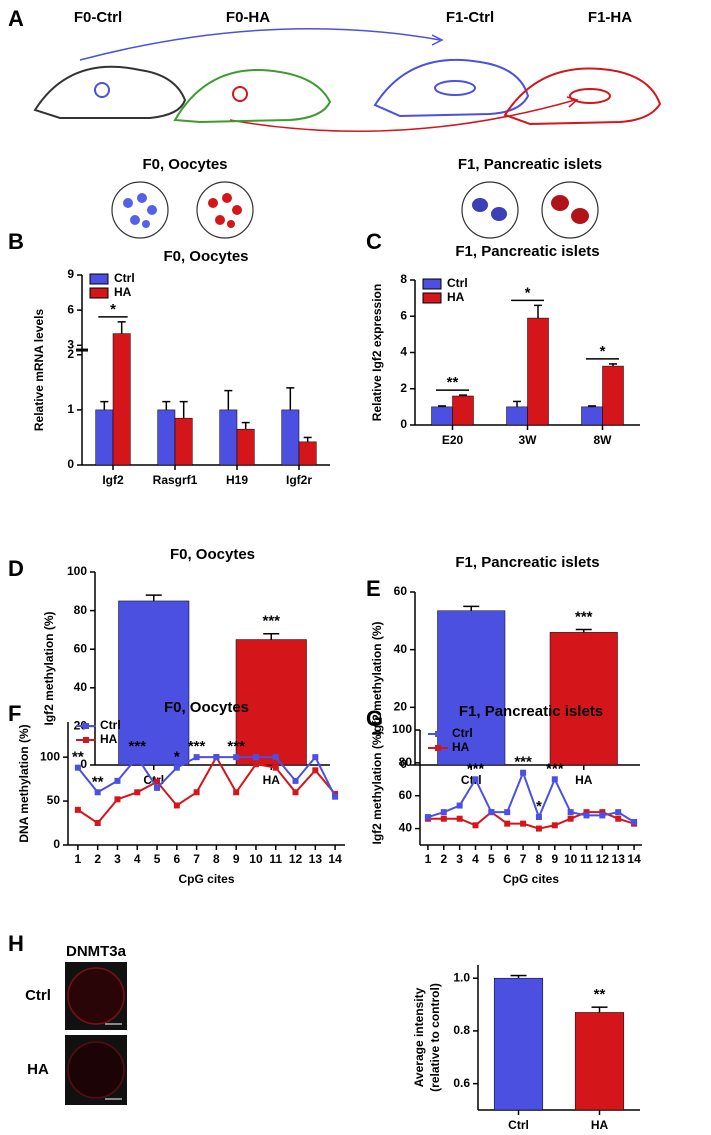 The width and height of the screenshot is (711, 1135). I want to click on y-tick-label: 6, so click(70, 309).